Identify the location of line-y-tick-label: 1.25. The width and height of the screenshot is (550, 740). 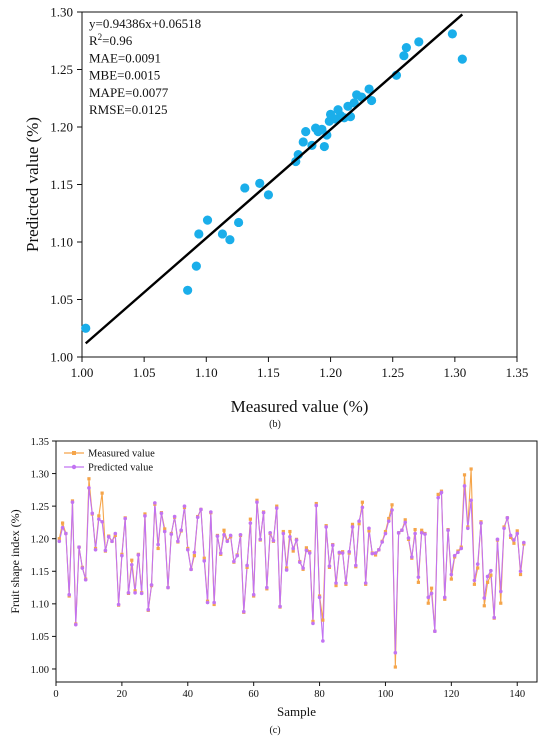
(40, 507).